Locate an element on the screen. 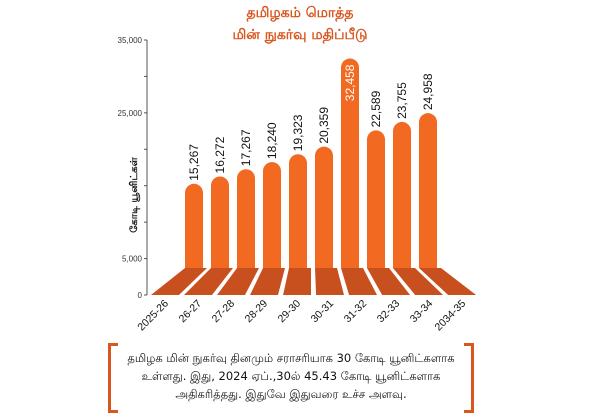 This screenshot has height=413, width=600. bar-value-label: 15,267 is located at coordinates (194, 162).